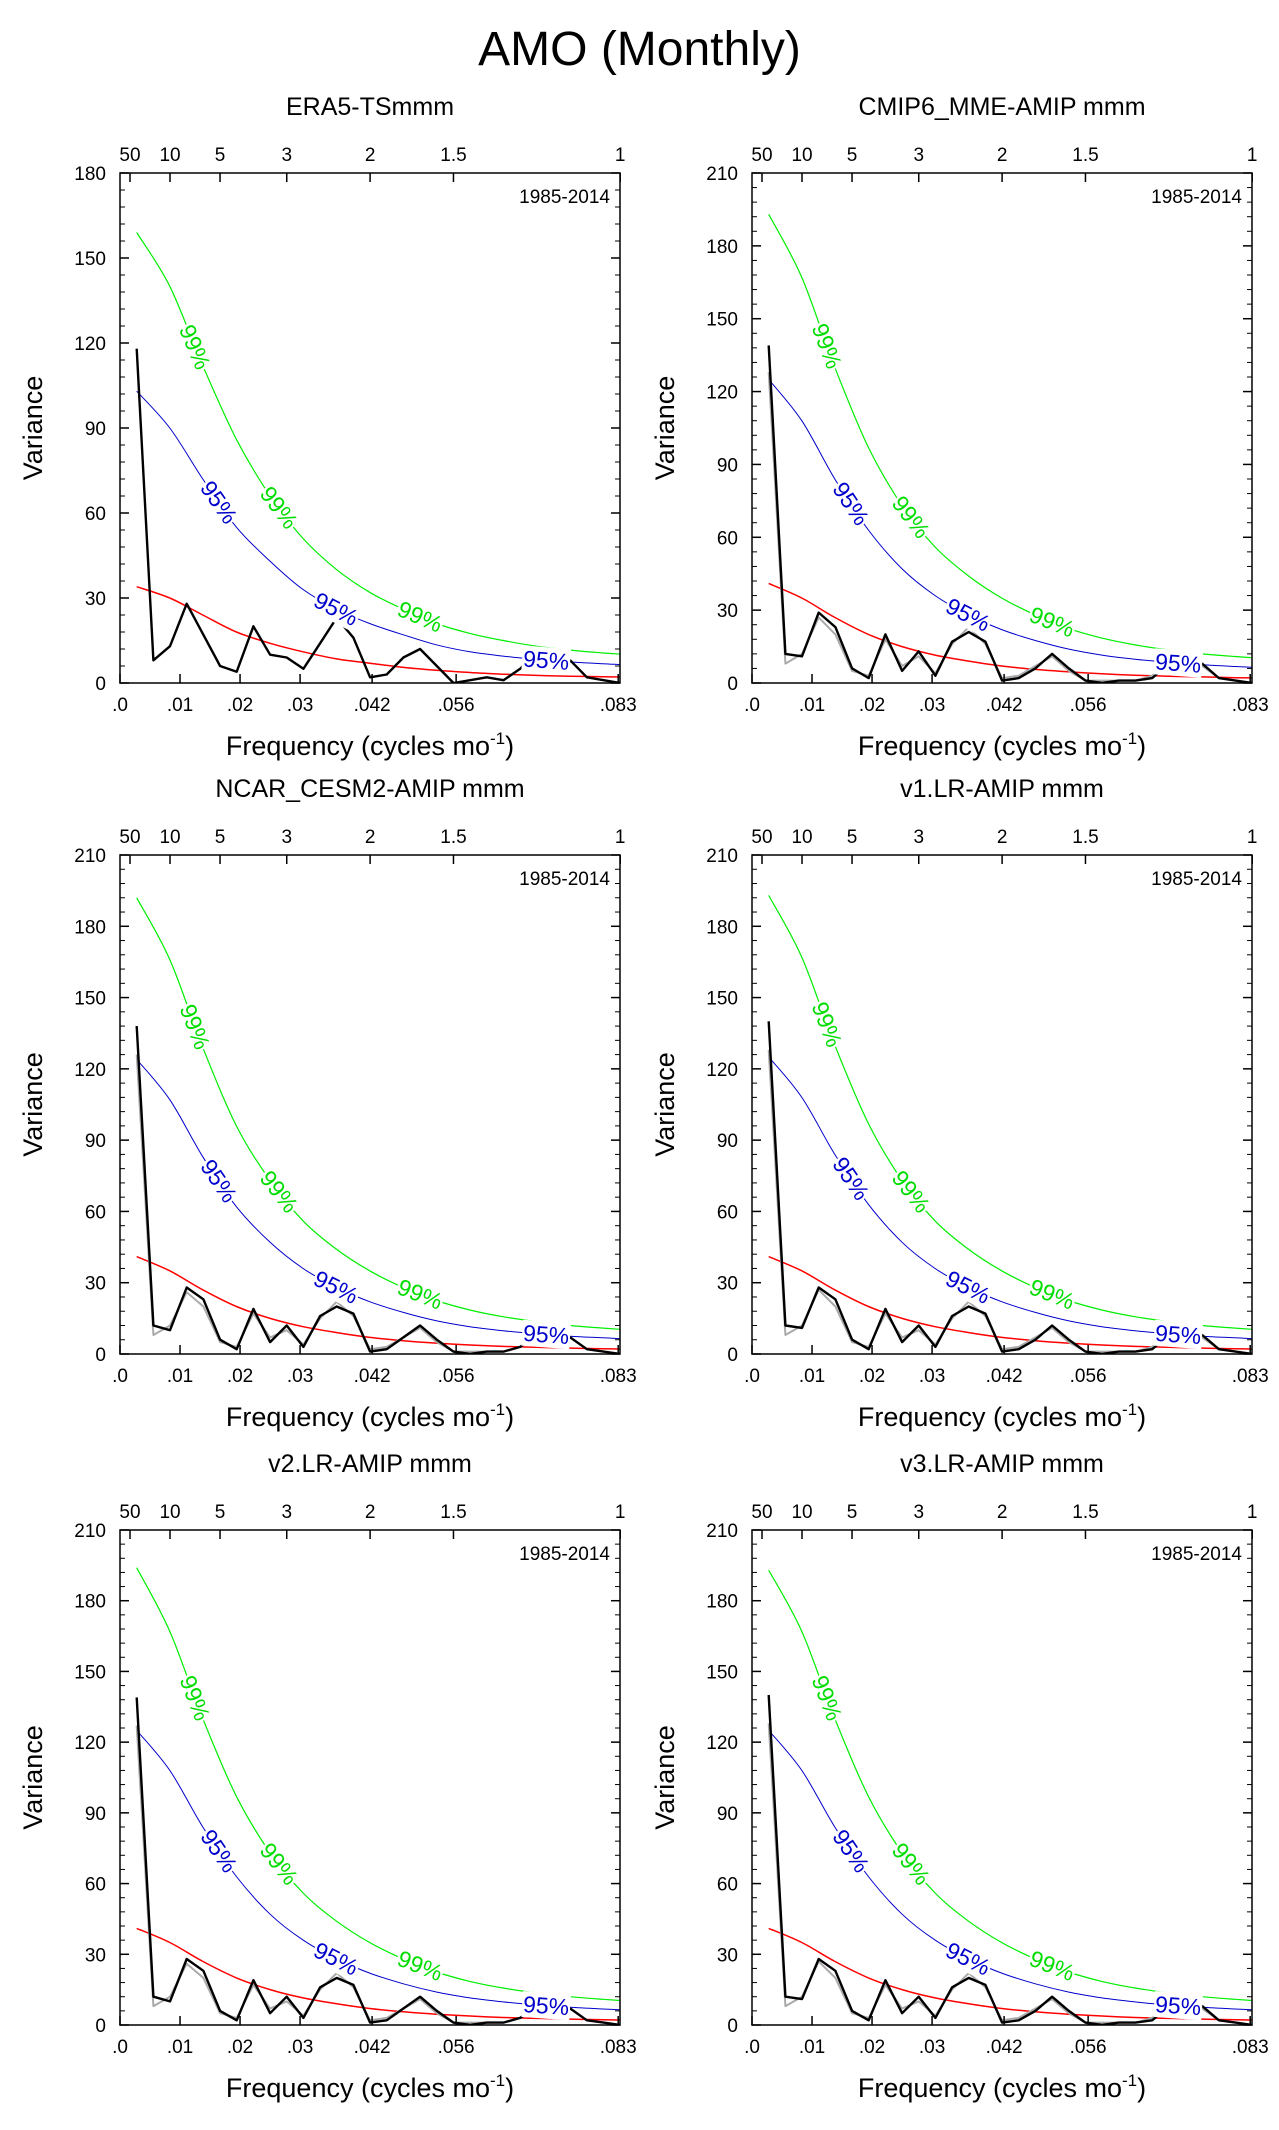  What do you see at coordinates (1001, 107) in the screenshot?
I see `panel-title: CMIP6_MME-AMIP mmm` at bounding box center [1001, 107].